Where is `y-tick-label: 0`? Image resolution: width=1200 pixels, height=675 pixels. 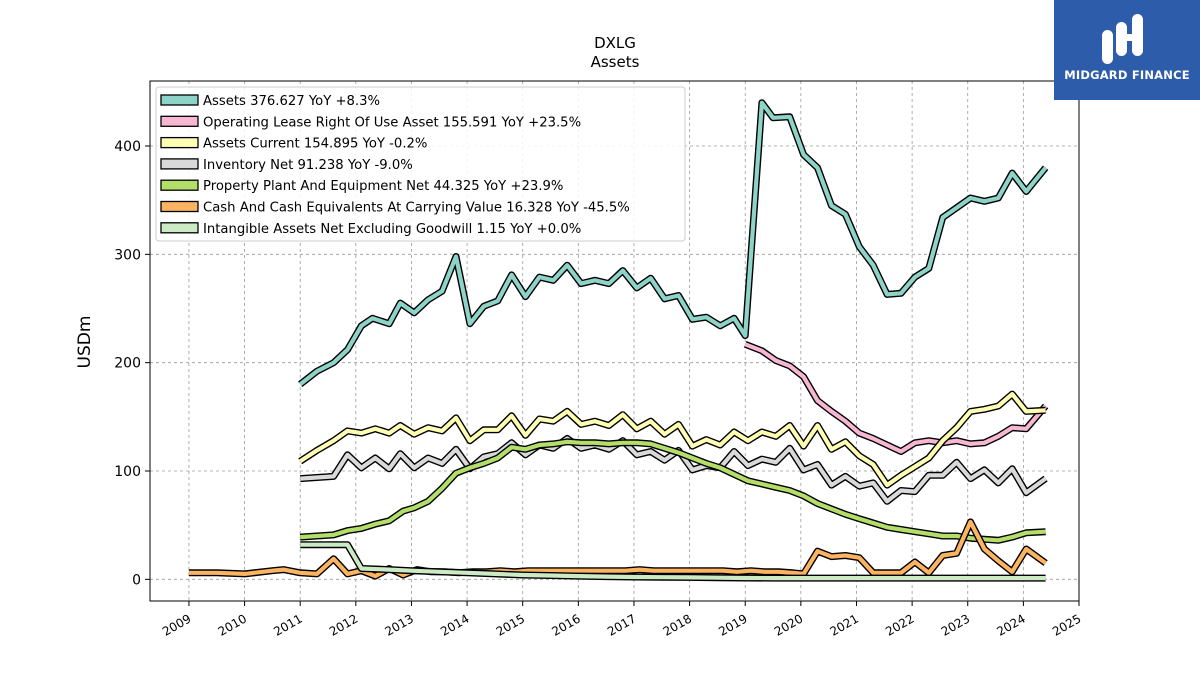
y-tick-label: 0 is located at coordinates (136, 580).